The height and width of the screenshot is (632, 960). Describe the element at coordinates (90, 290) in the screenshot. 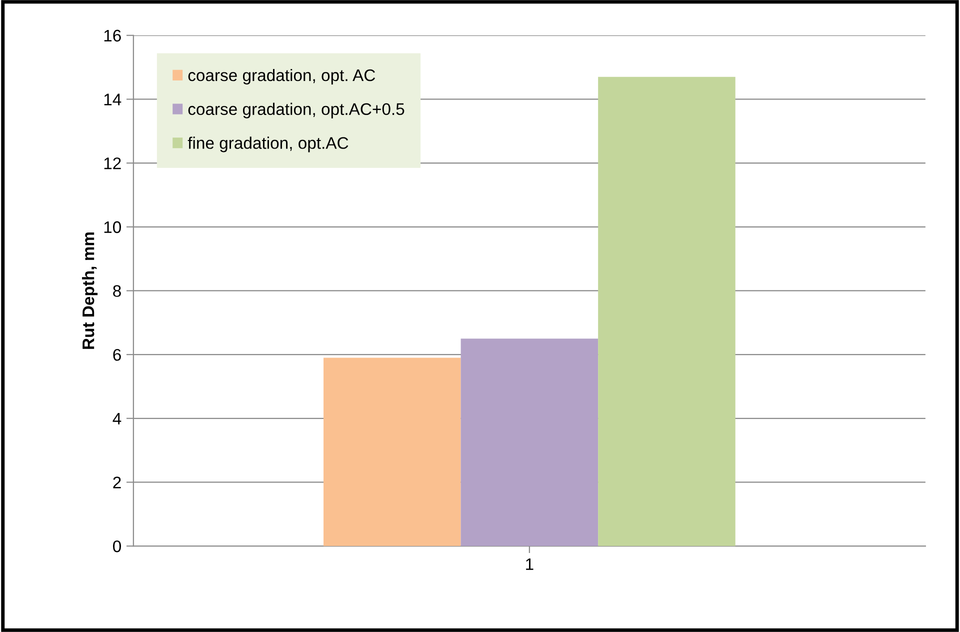

I see `y-axis-title: Rut Depth, mm` at that location.